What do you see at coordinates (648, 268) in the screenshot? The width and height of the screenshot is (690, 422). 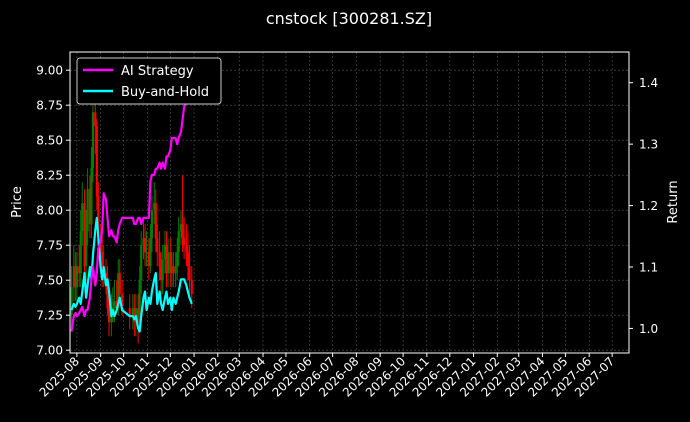 I see `right-tick-label: 1.1` at bounding box center [648, 268].